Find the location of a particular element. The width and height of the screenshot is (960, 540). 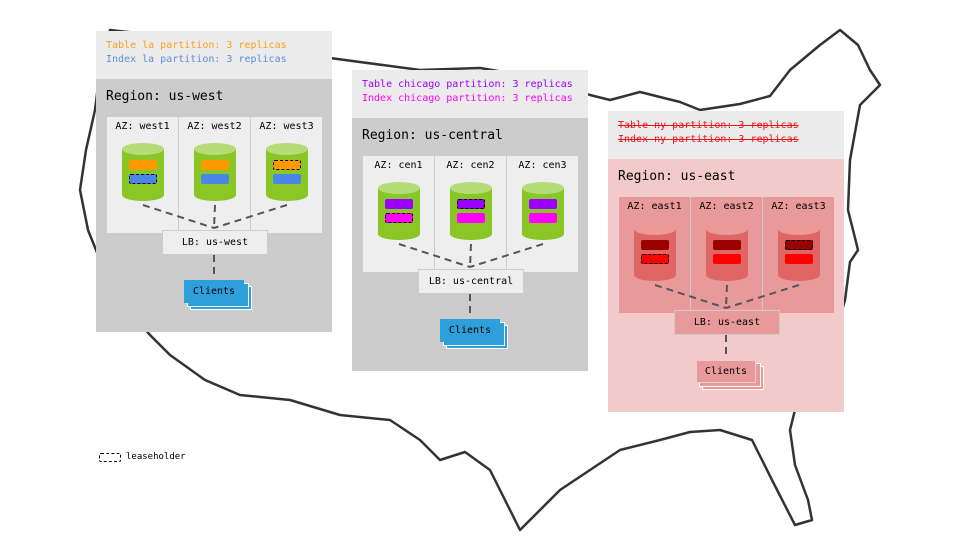

az-1: AZ: west1 is located at coordinates (143, 175).